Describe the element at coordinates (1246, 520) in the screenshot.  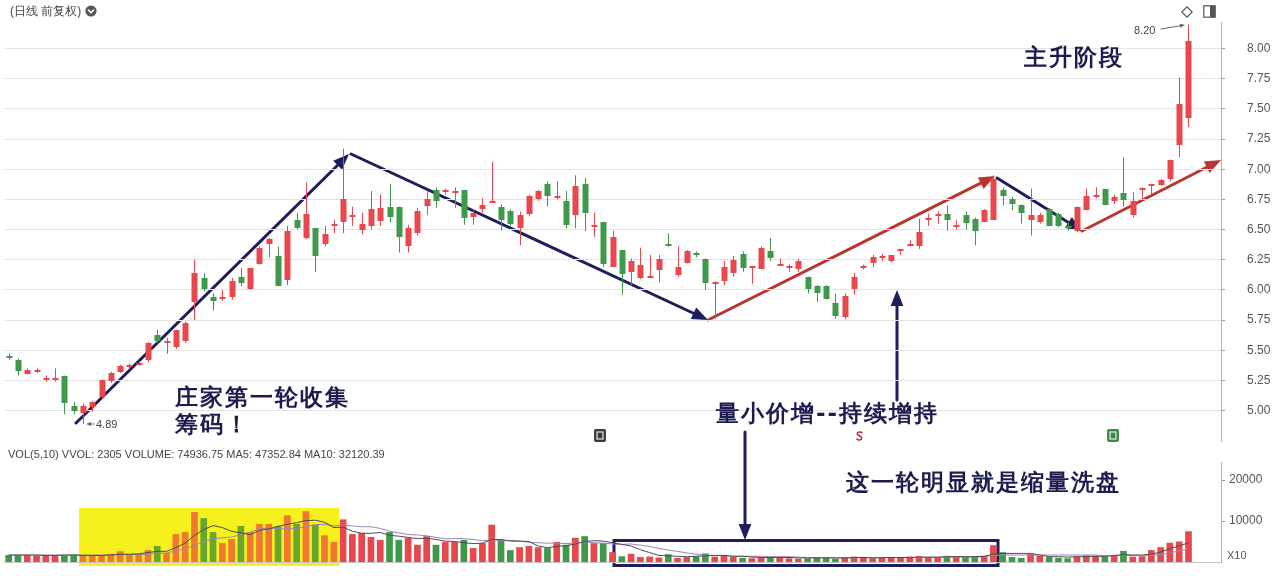
I see `y-tick-label: 10000` at that location.